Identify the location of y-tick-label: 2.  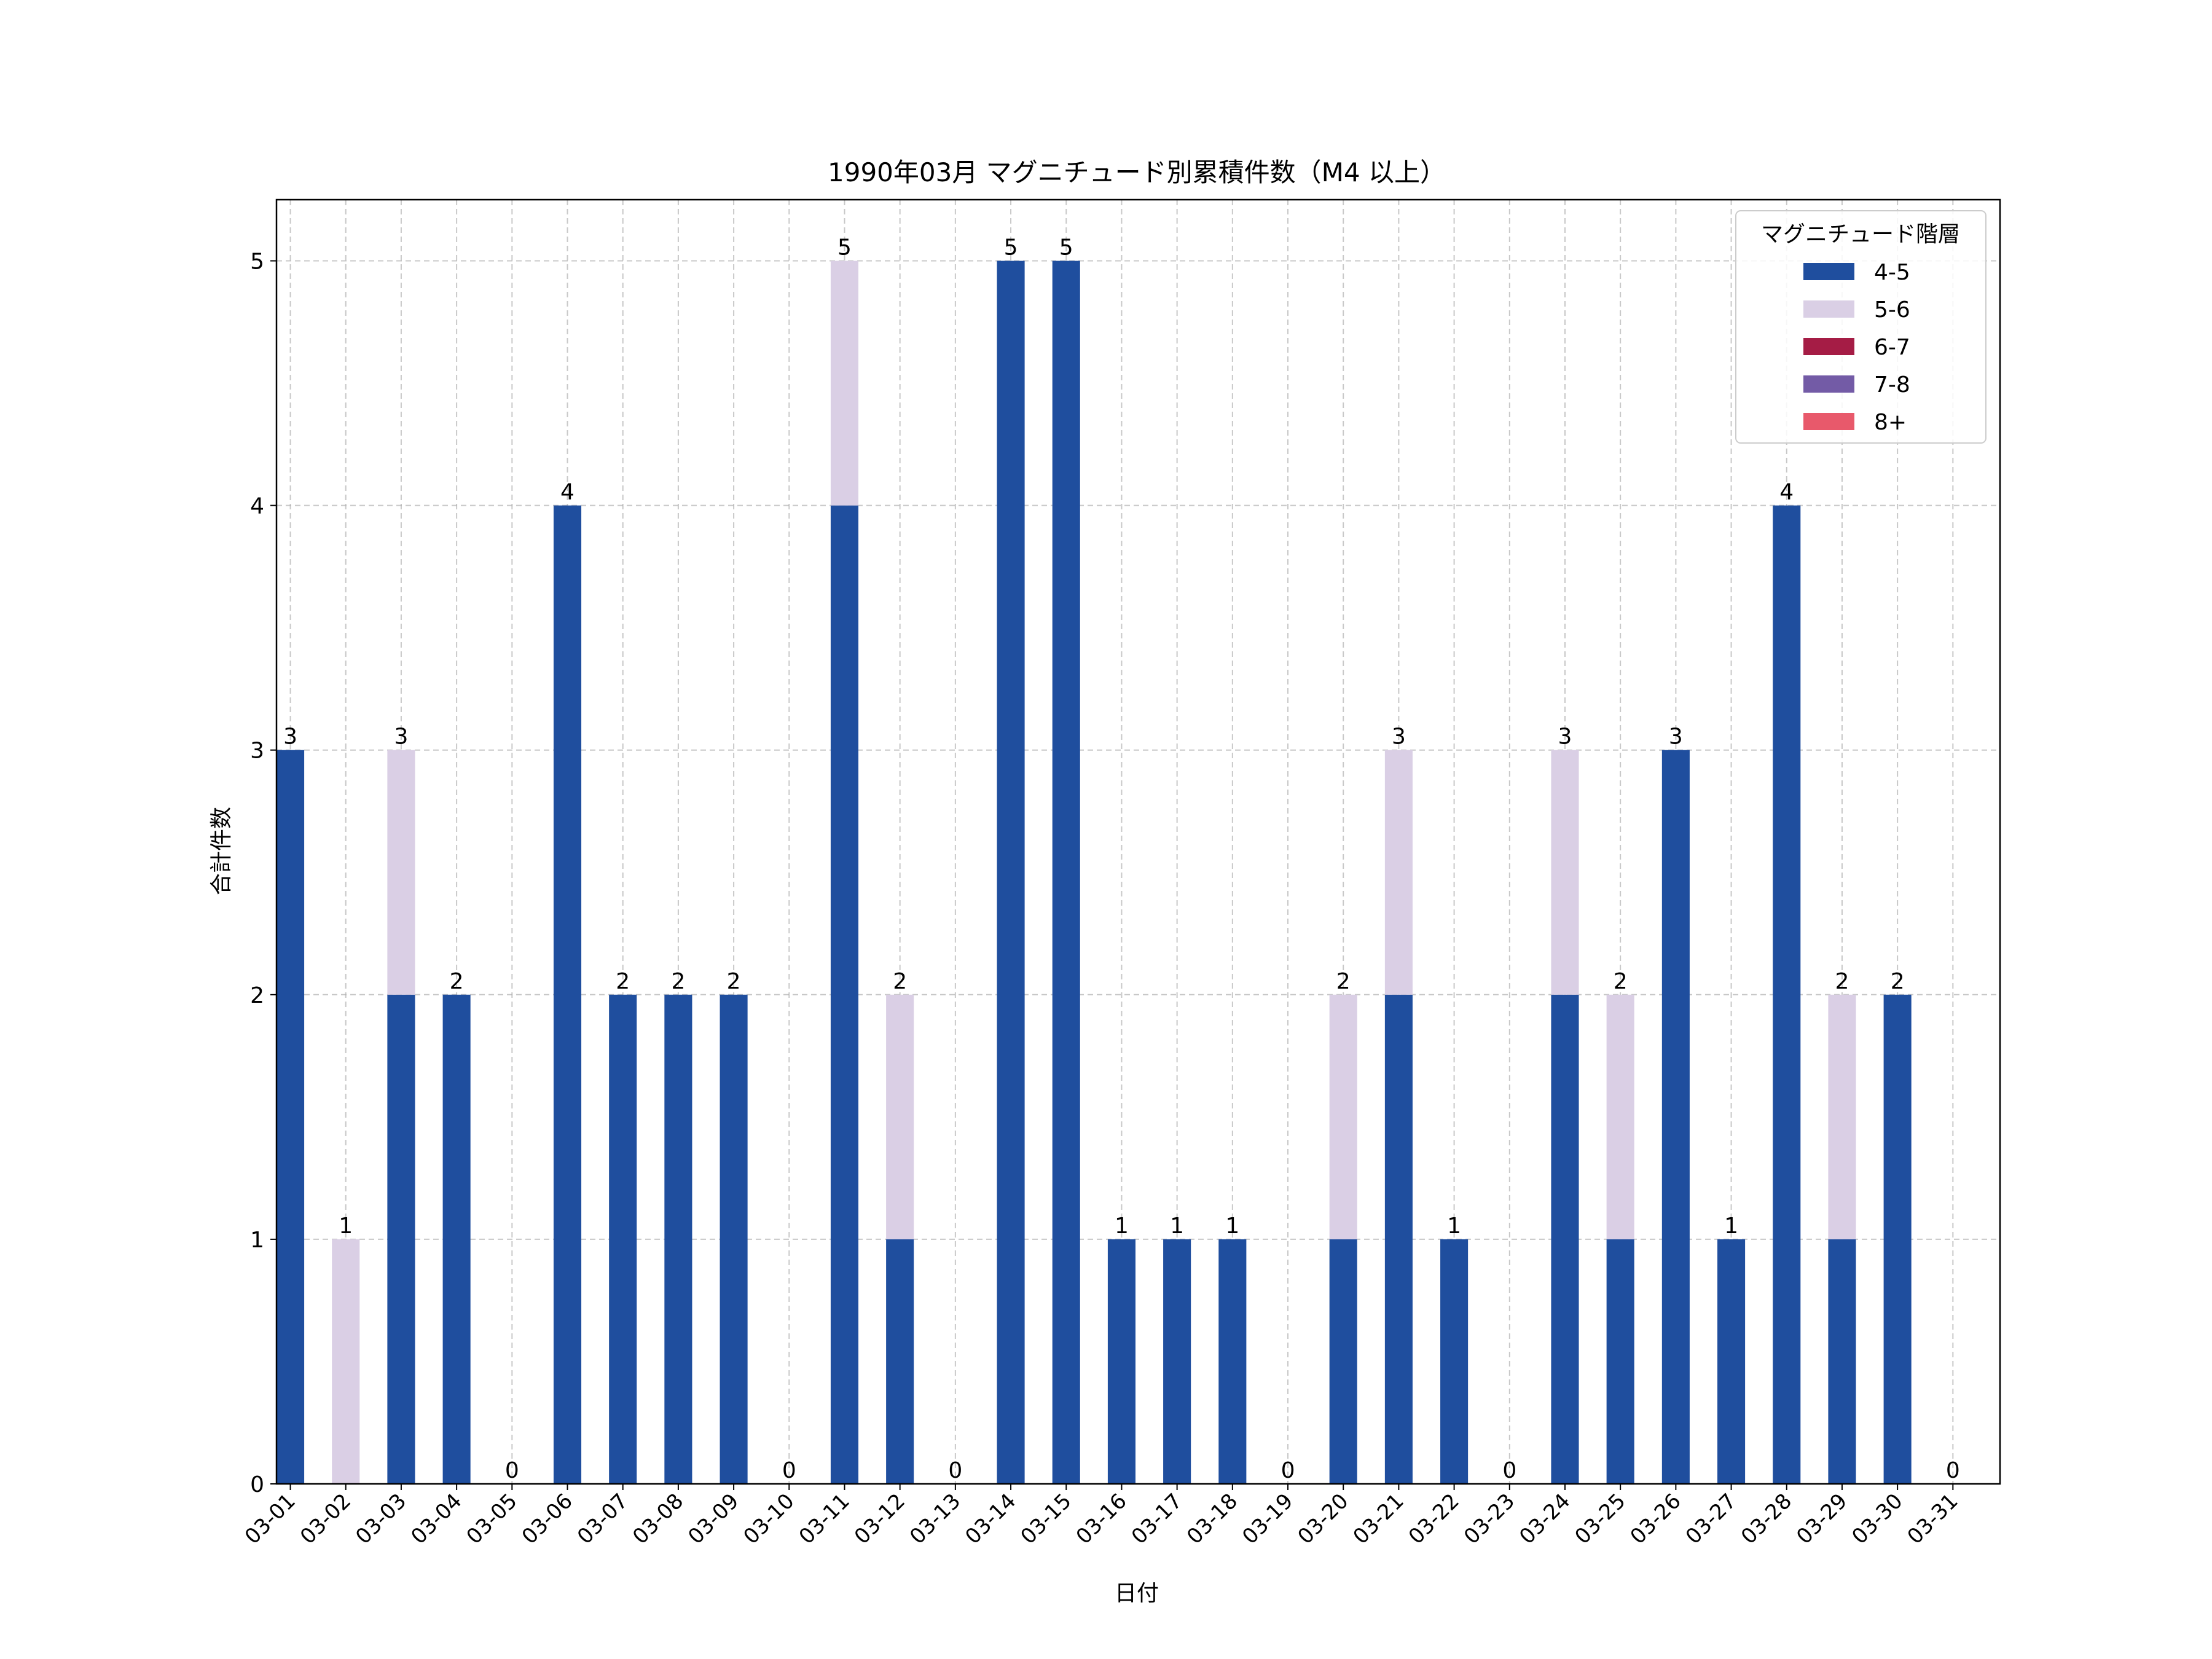
(257, 995).